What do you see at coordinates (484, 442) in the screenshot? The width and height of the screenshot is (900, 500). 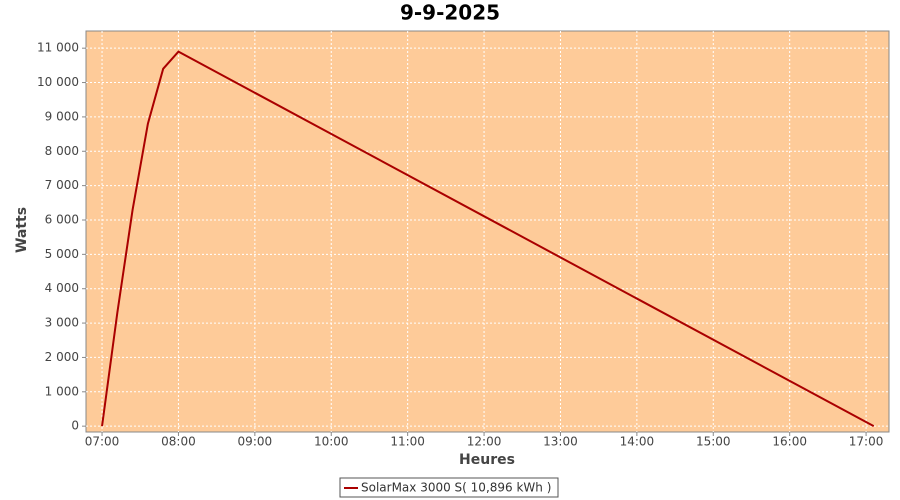 I see `x-tick-label: 12:00` at bounding box center [484, 442].